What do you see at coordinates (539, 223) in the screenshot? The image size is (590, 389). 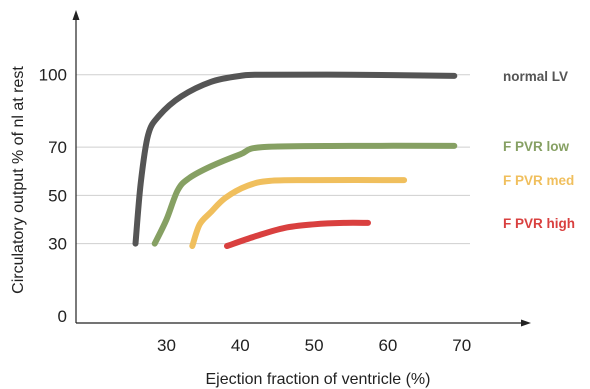 I see `series-label: F PVR high` at bounding box center [539, 223].